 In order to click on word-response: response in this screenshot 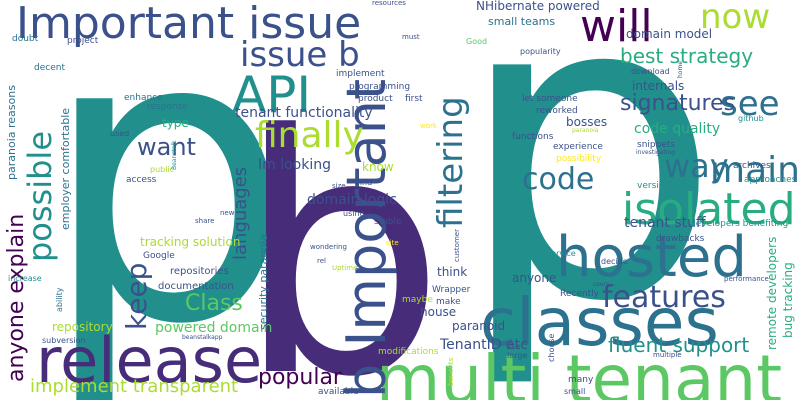, I will do `click(167, 107)`.